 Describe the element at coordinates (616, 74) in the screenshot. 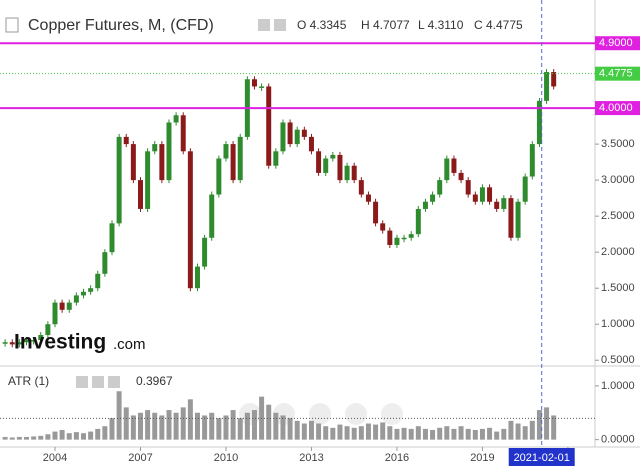

I see `last-price-label: 4.4775` at that location.